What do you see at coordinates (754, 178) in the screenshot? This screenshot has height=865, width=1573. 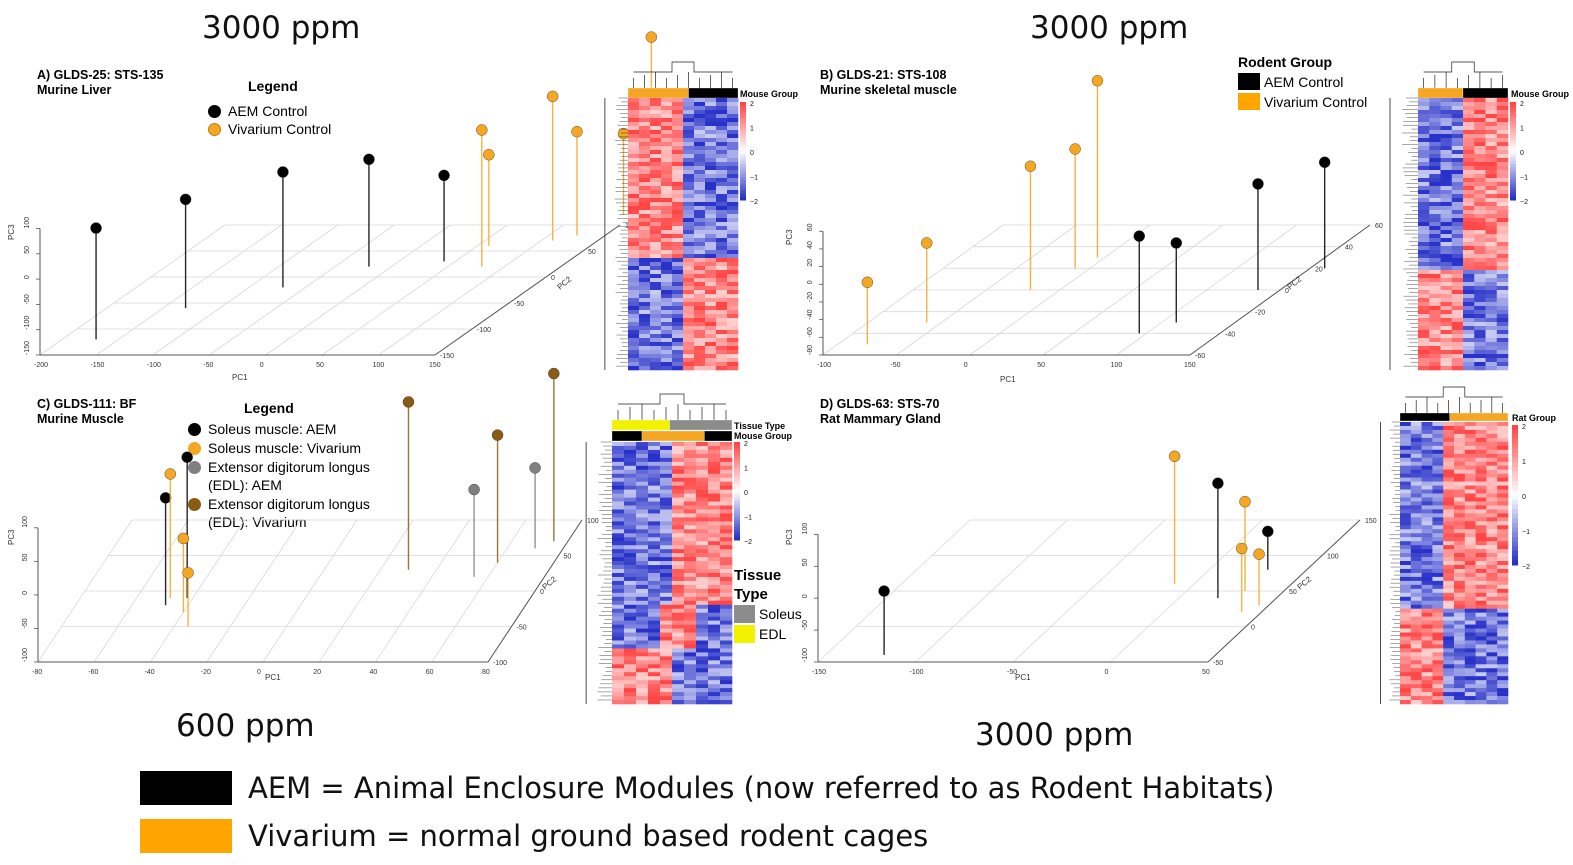 I see `scale-a-tick: −1` at bounding box center [754, 178].